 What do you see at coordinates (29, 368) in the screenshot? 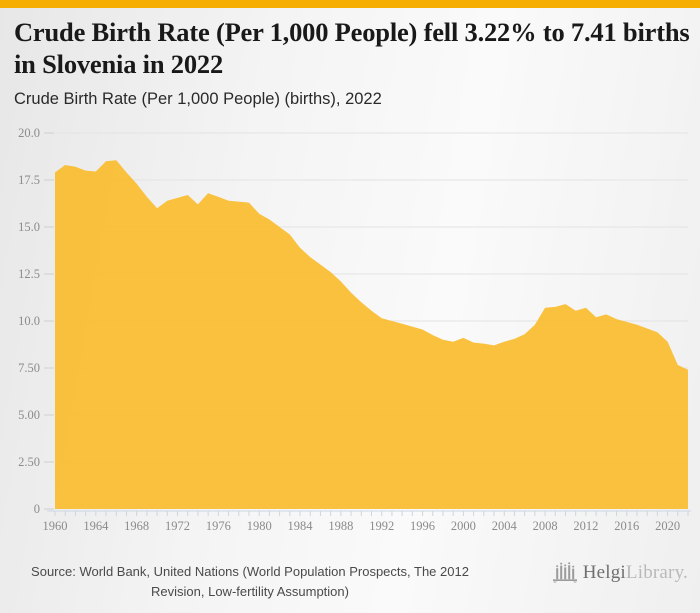
I see `y-axis-tick-label: 7.50` at bounding box center [29, 368].